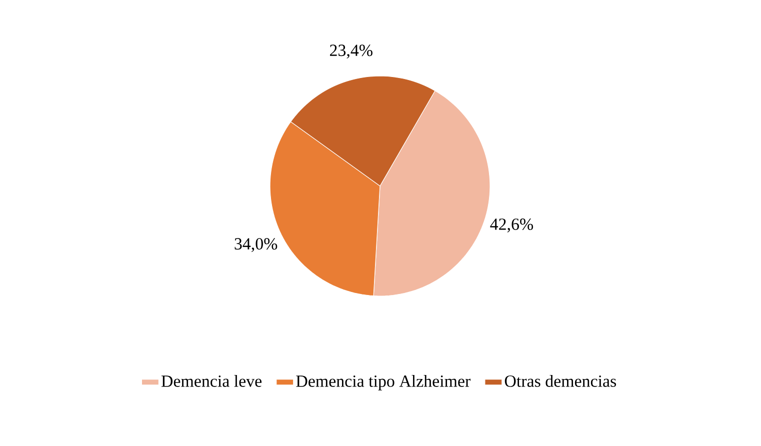  Describe the element at coordinates (351, 51) in the screenshot. I see `data-label: 23,4%` at that location.